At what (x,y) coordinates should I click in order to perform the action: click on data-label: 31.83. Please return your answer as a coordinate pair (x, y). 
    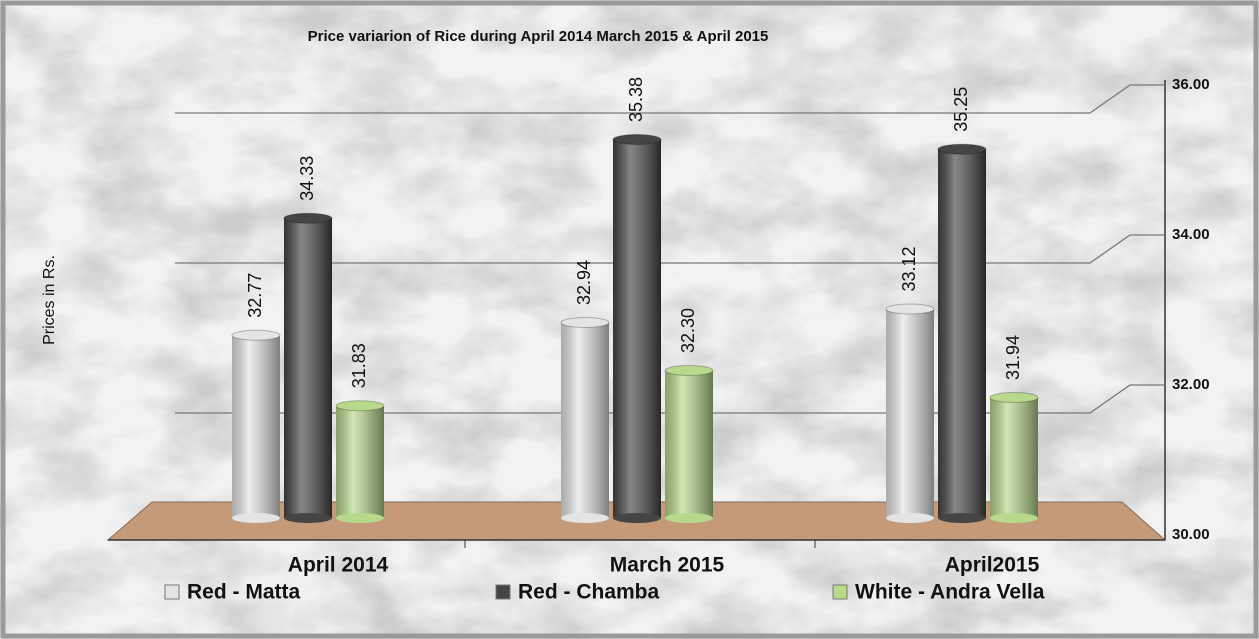
    Looking at the image, I should click on (359, 365).